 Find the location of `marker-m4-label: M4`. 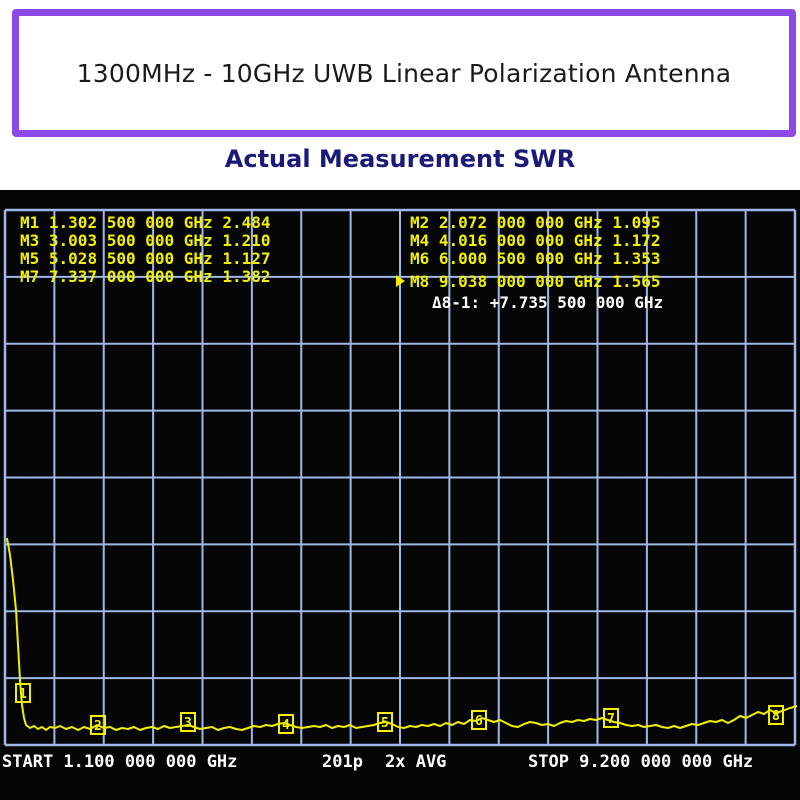

marker-m4-label: M4 is located at coordinates (419, 240).